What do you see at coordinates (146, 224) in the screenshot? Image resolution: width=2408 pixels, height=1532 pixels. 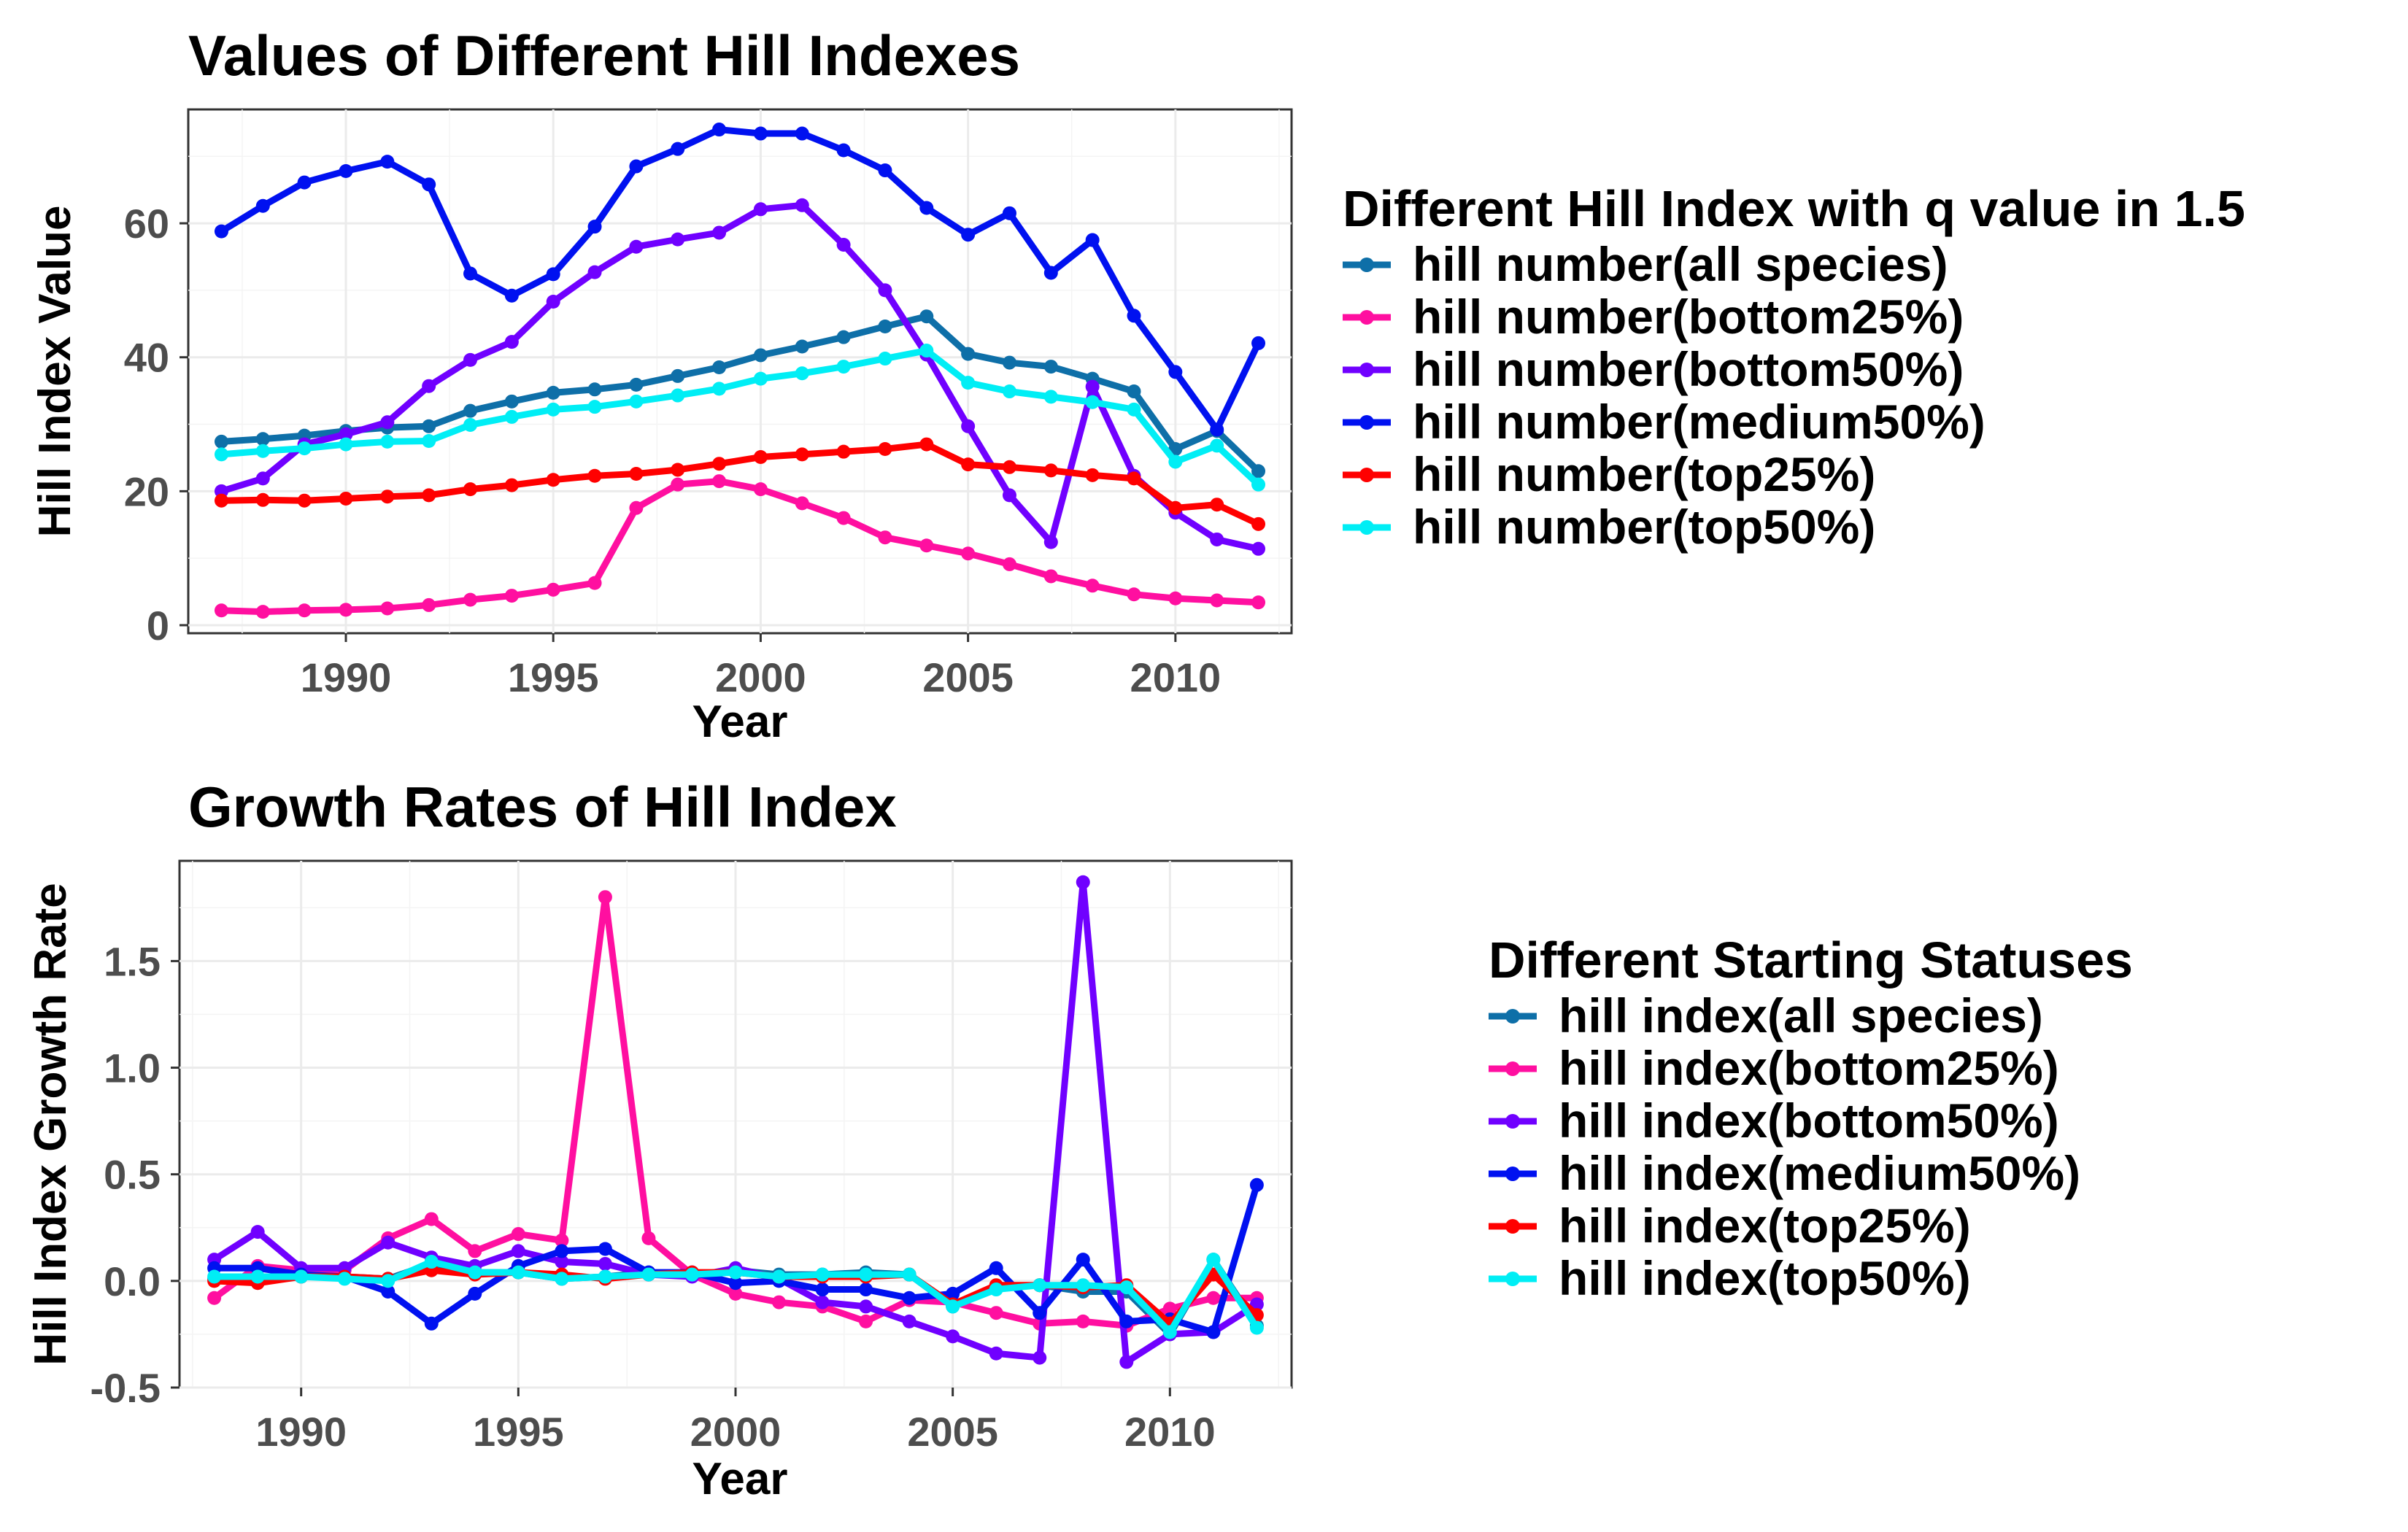 I see `y-tick-label: 60` at bounding box center [146, 224].